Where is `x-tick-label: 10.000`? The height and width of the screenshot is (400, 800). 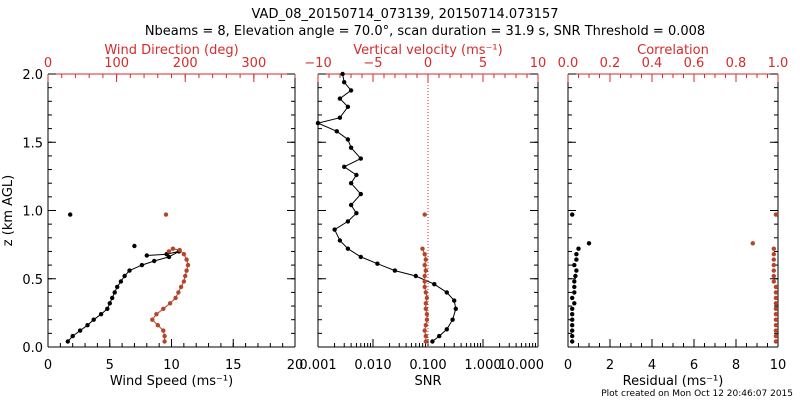
x-tick-label: 10.000 is located at coordinates (522, 365).